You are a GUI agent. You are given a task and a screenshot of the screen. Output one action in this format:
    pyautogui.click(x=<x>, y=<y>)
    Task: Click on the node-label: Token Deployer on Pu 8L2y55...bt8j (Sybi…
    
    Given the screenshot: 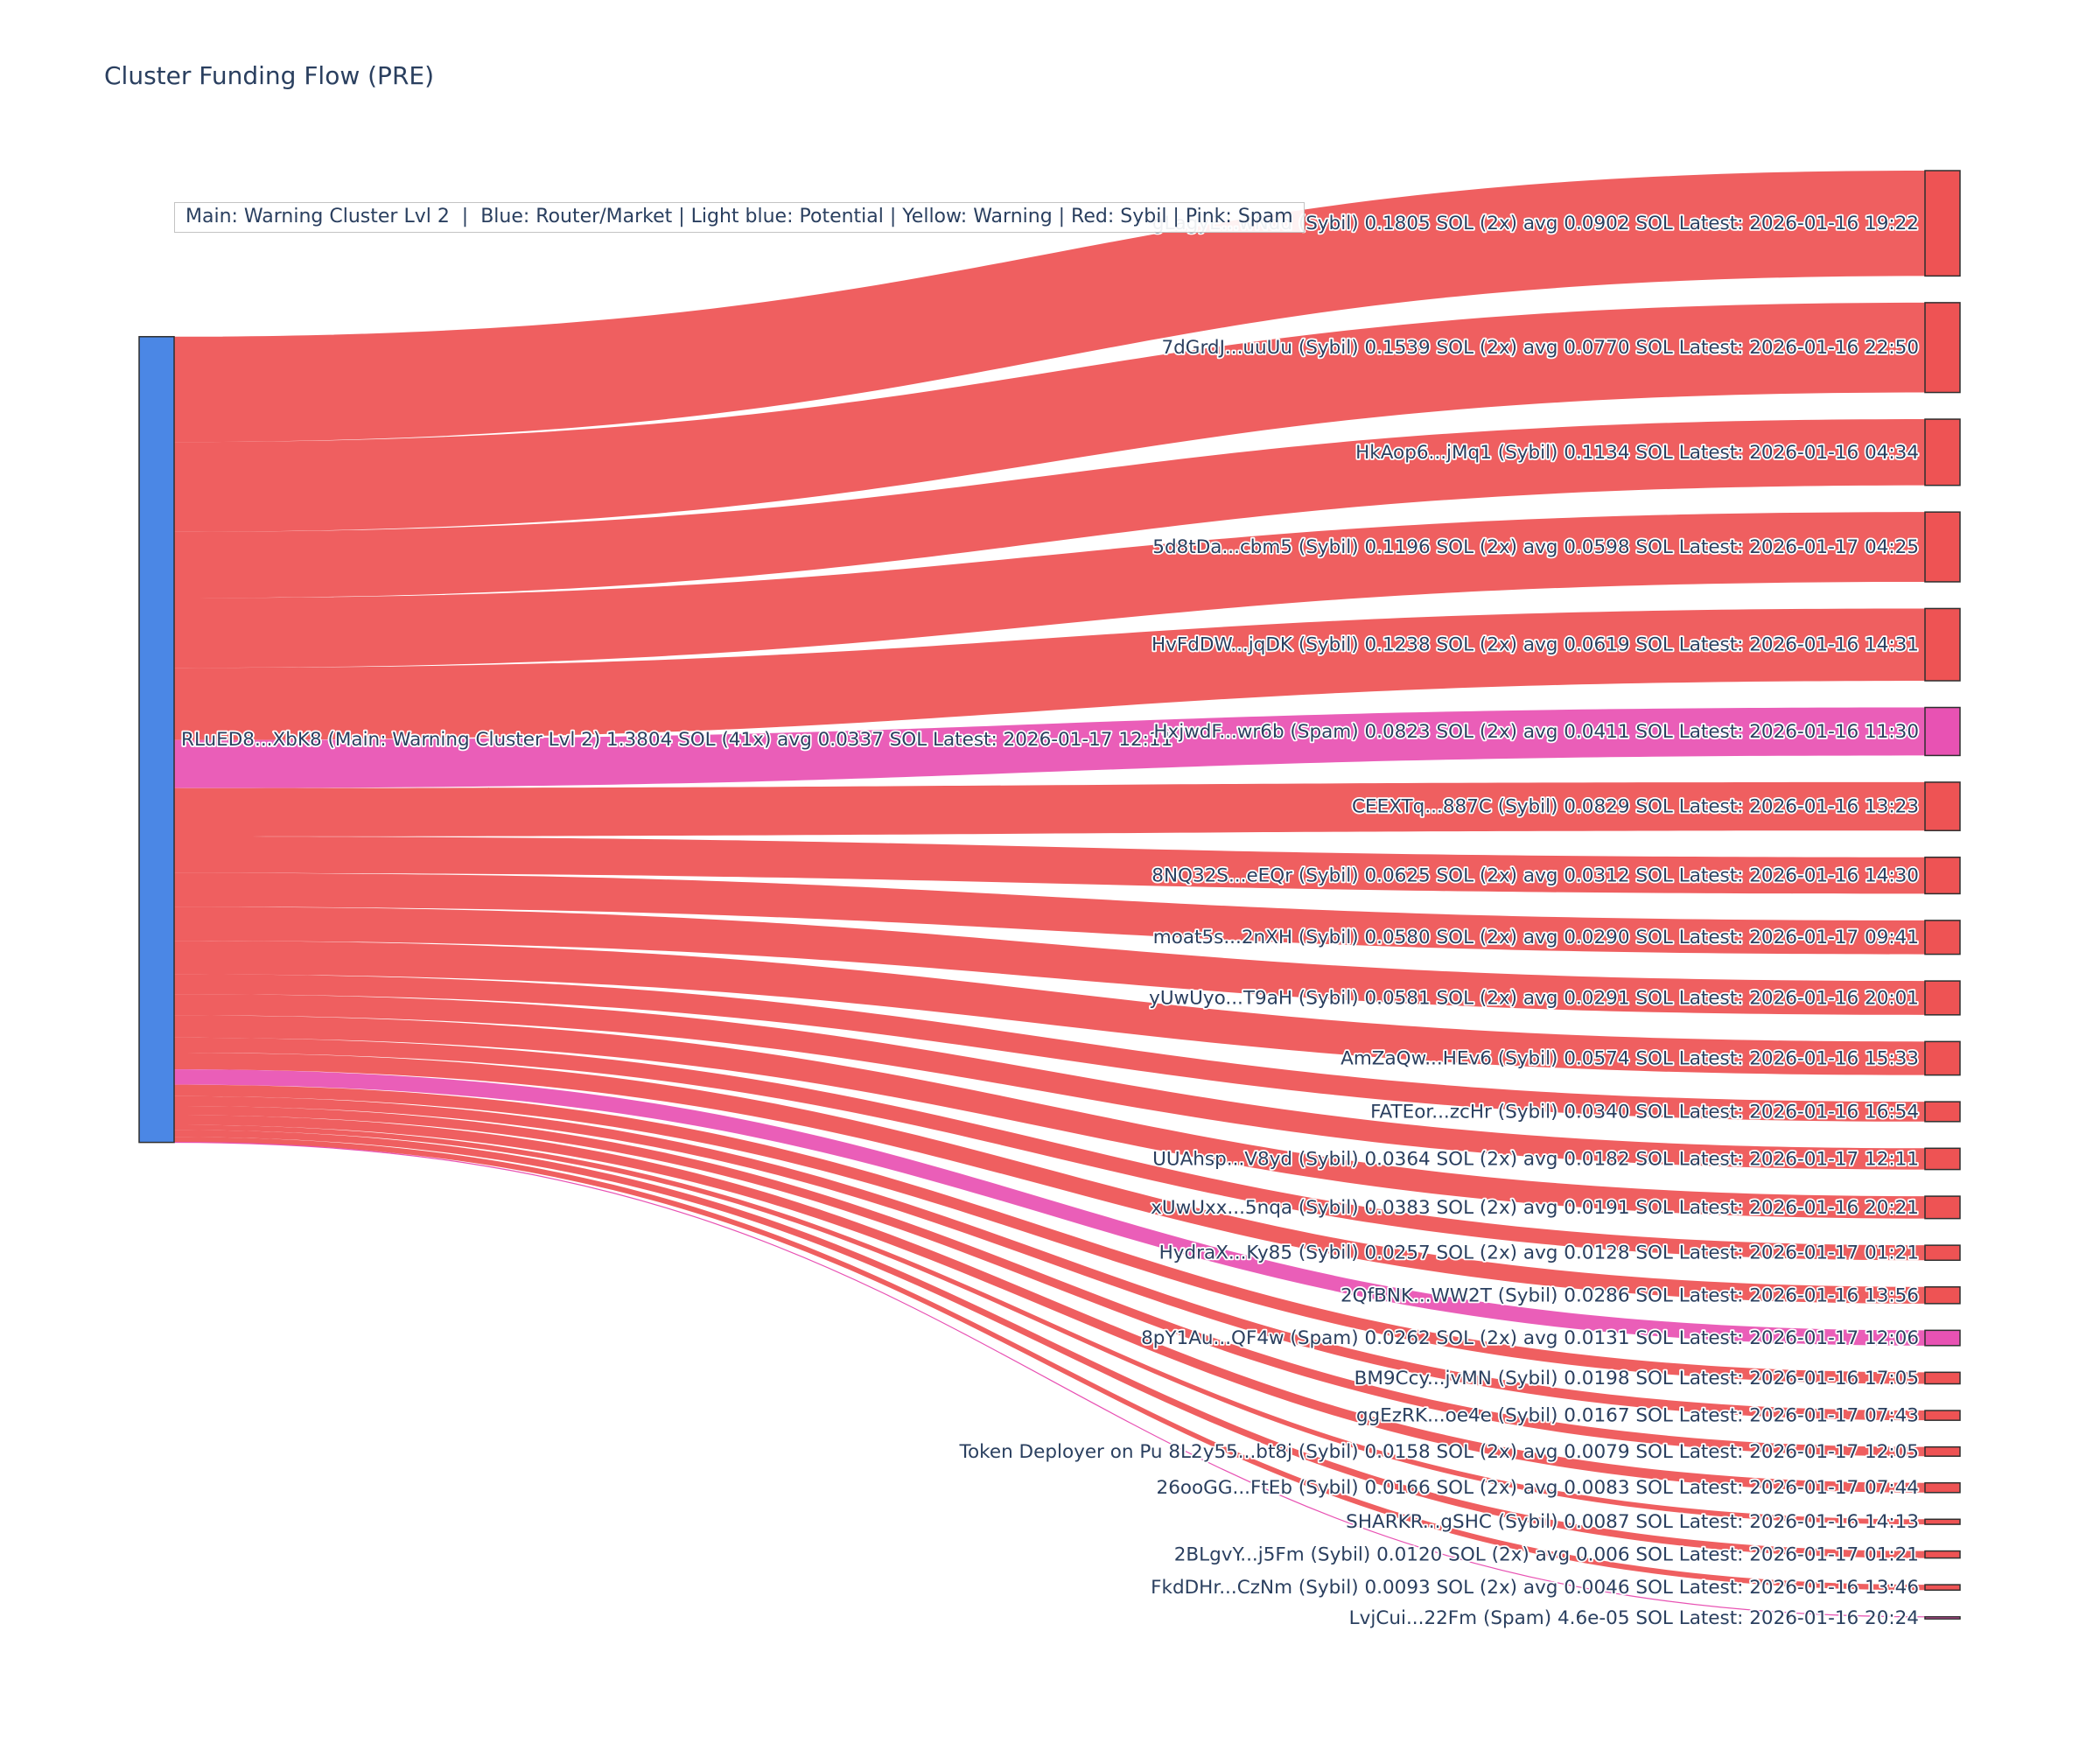 What is the action you would take?
    pyautogui.click(x=1439, y=1452)
    